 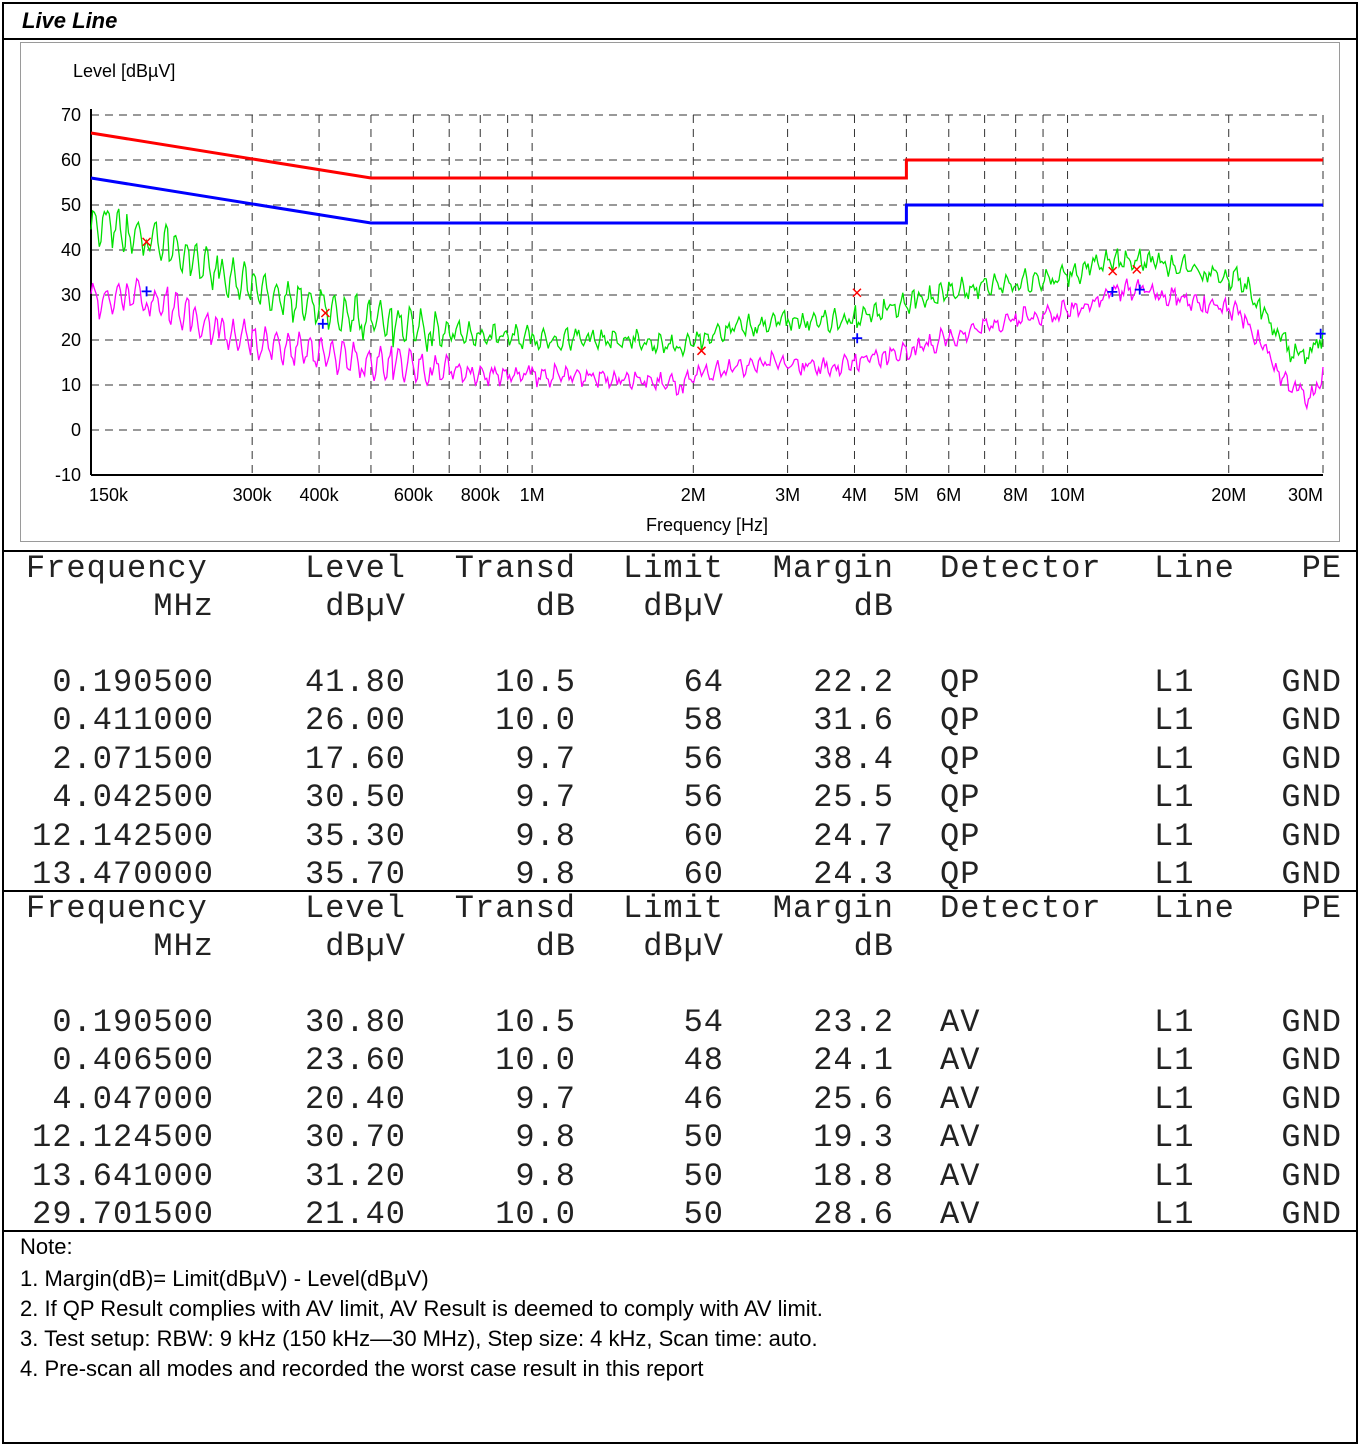 I want to click on x-axis-label: Frequency [Hz], so click(x=707, y=525).